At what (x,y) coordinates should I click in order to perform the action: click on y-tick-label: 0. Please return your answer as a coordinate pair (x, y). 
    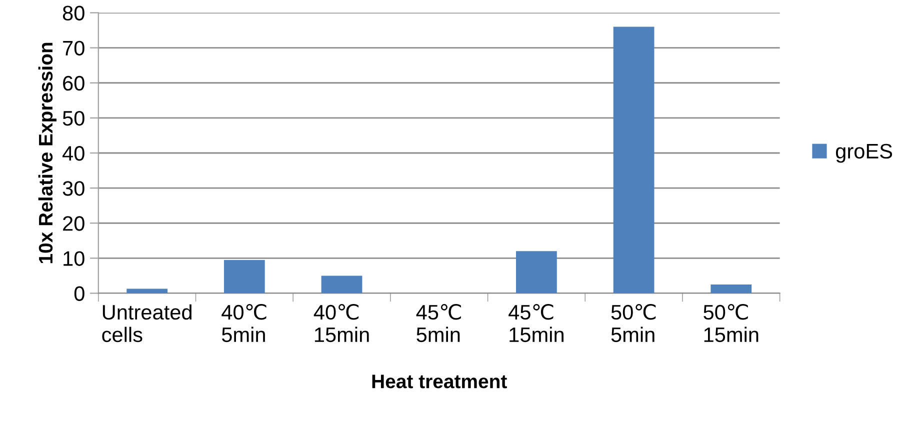
    Looking at the image, I should click on (79, 294).